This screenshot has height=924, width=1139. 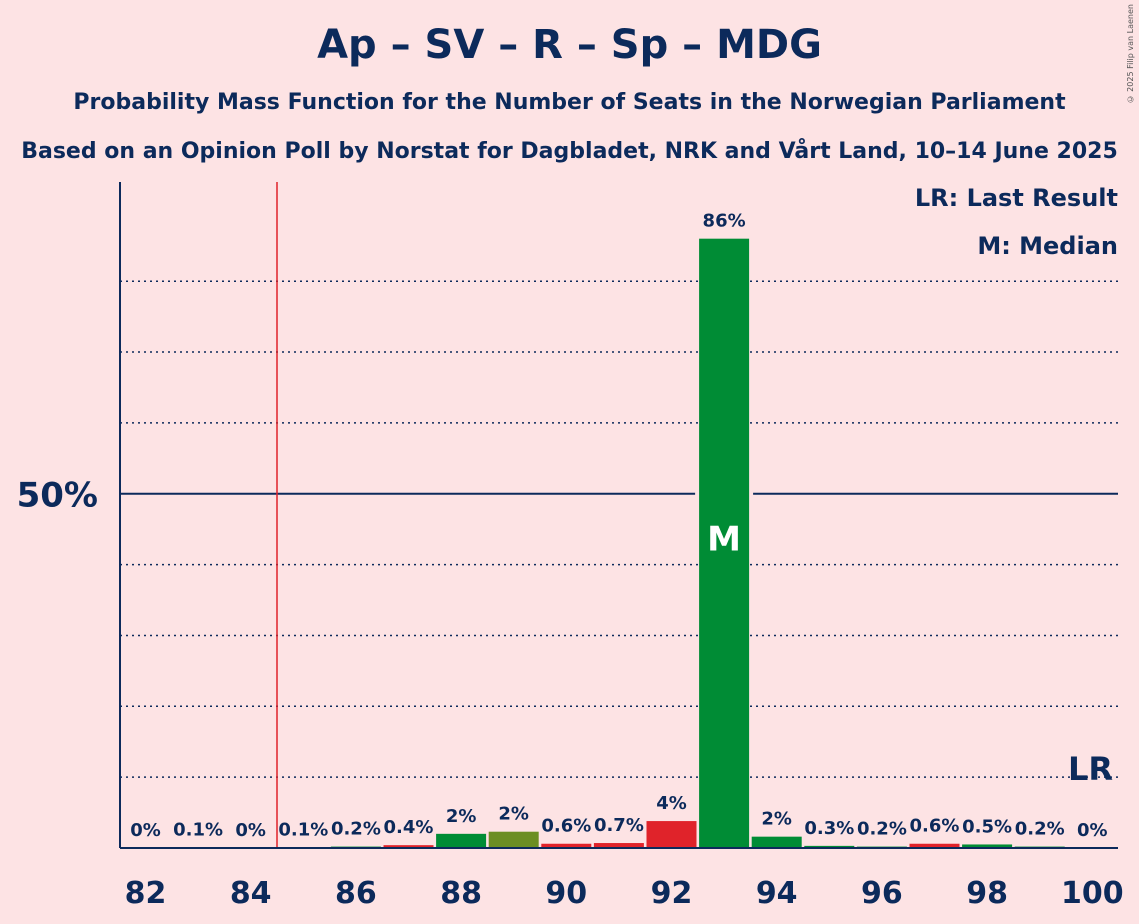 What do you see at coordinates (461, 893) in the screenshot?
I see `x-tick-label-88: 88` at bounding box center [461, 893].